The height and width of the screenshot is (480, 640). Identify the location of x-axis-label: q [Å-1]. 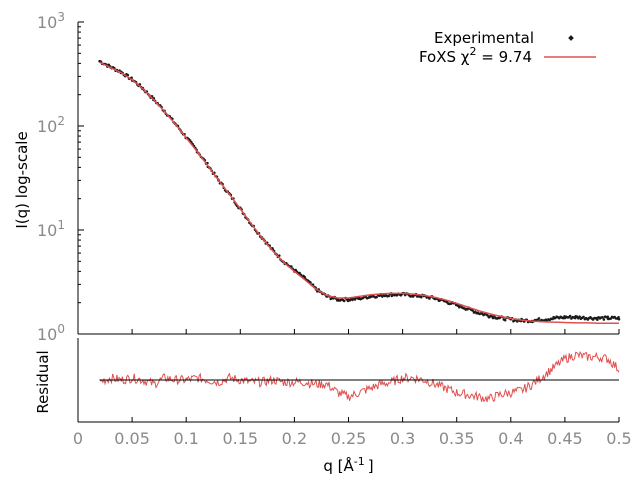
(348, 465).